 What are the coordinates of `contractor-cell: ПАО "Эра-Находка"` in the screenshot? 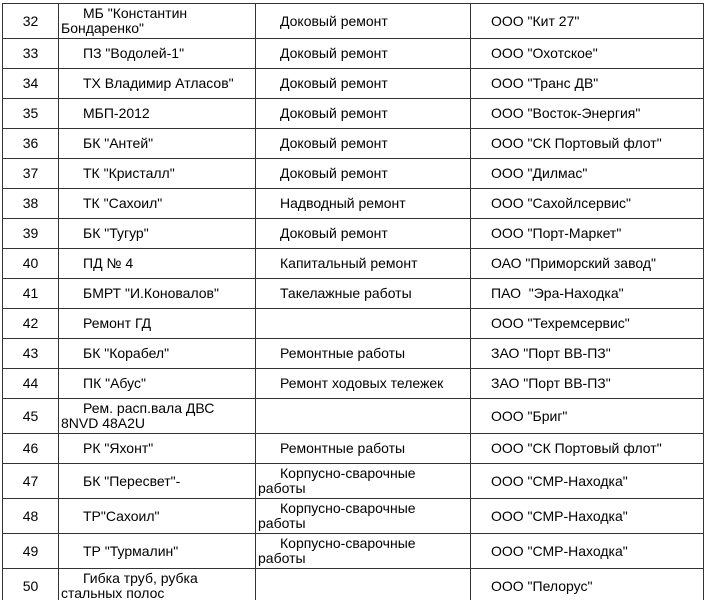 It's located at (587, 293).